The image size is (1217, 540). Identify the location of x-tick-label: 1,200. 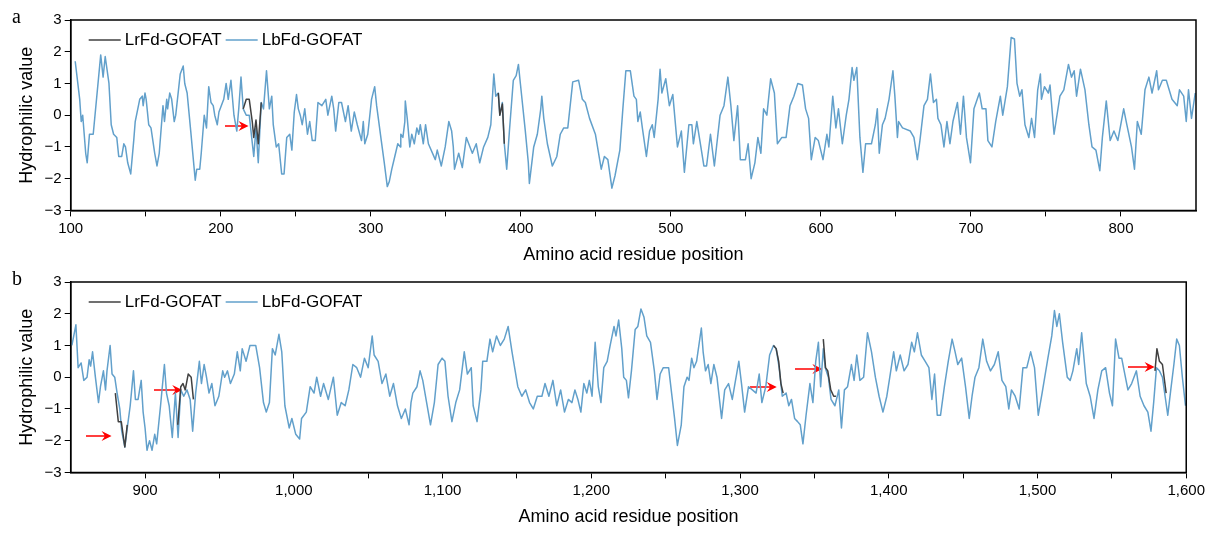
(591, 489).